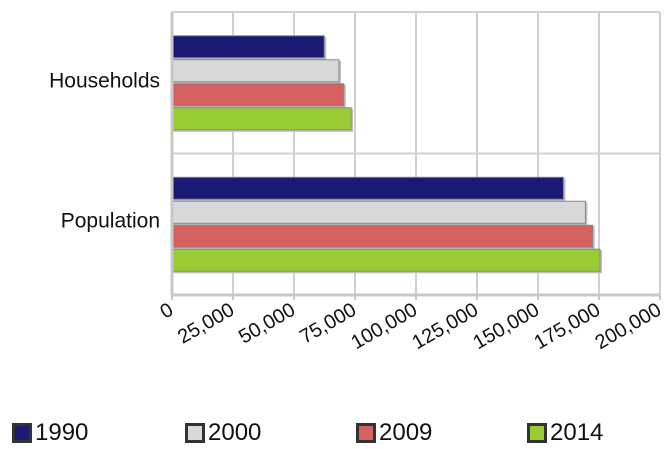  Describe the element at coordinates (385, 326) in the screenshot. I see `x-tick-label: 100,000` at that location.